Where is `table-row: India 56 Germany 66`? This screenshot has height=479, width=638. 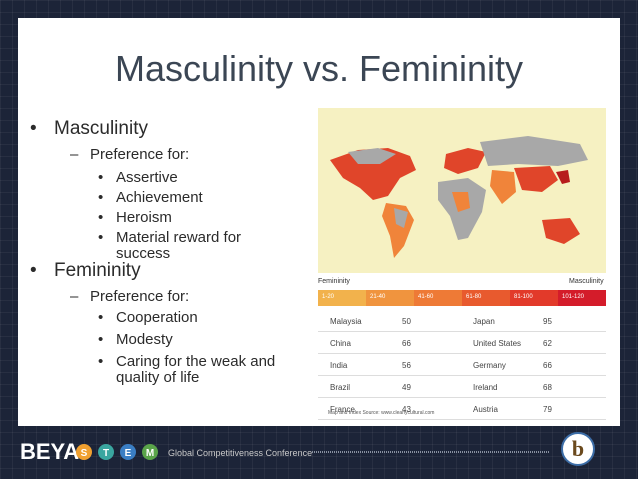
table-row: India 56 Germany 66 is located at coordinates (462, 365).